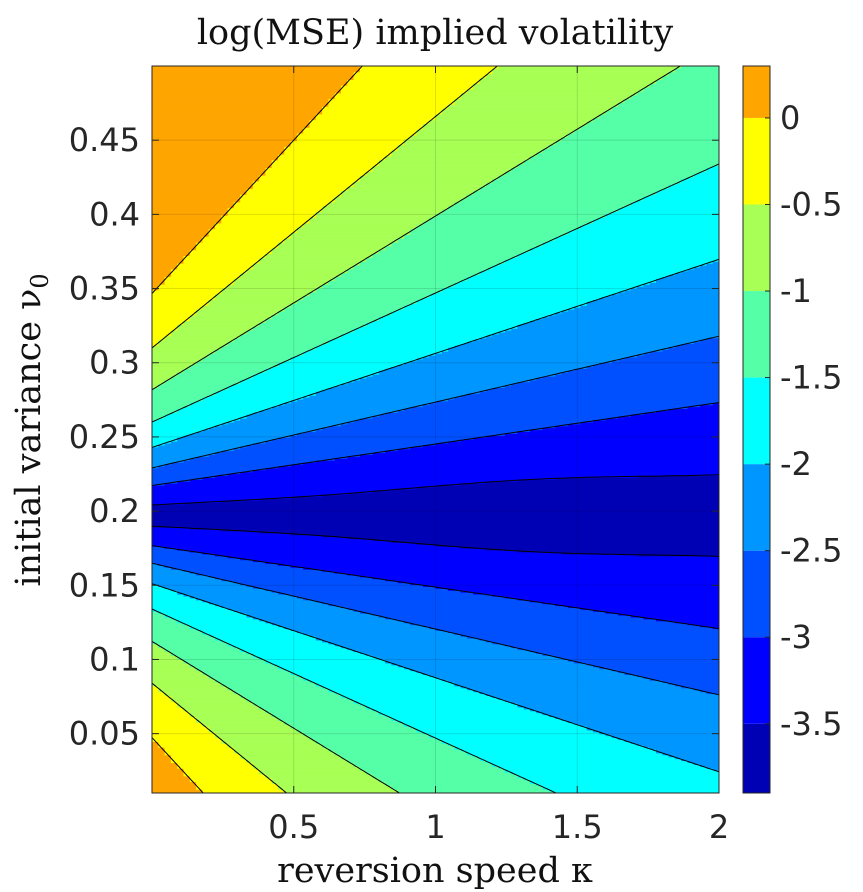 This screenshot has width=863, height=892. Describe the element at coordinates (435, 871) in the screenshot. I see `x-axis-label: reversion speed κ` at that location.